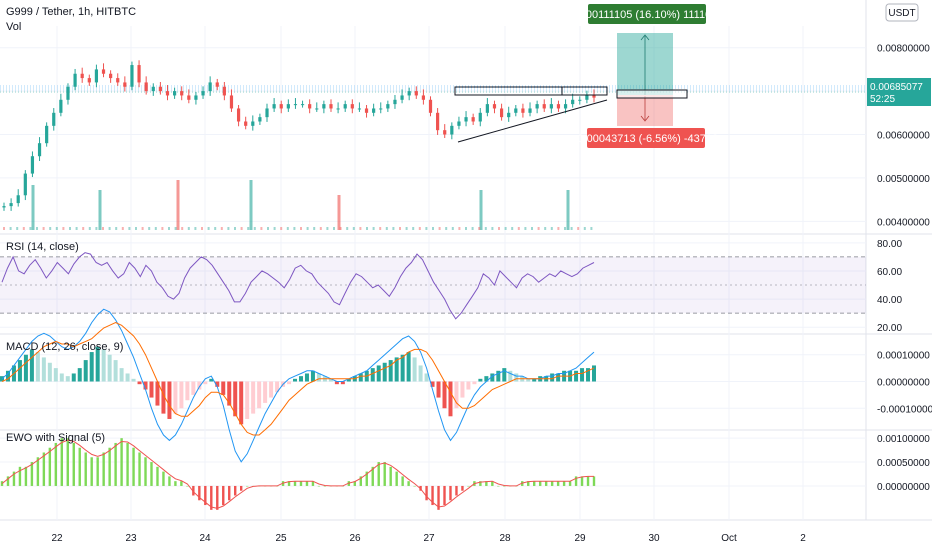 Image resolution: width=932 pixels, height=550 pixels. I want to click on ewo-histogram, so click(298, 474).